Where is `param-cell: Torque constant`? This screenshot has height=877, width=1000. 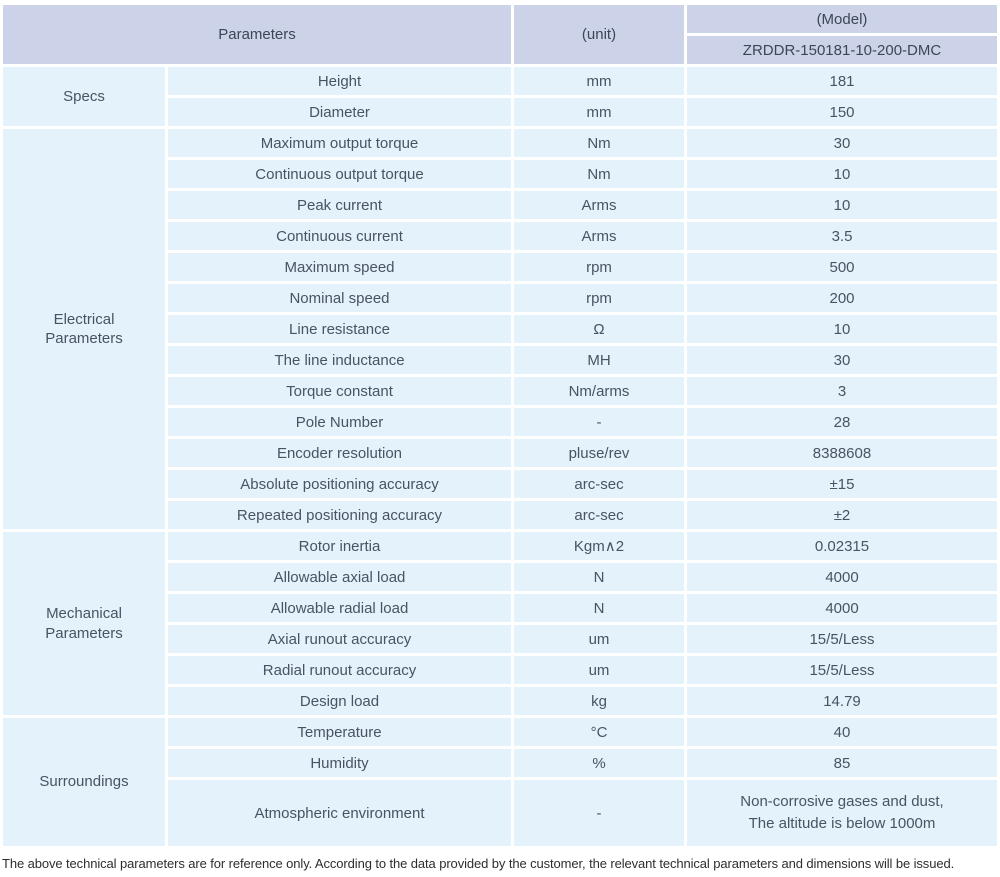 param-cell: Torque constant is located at coordinates (339, 391).